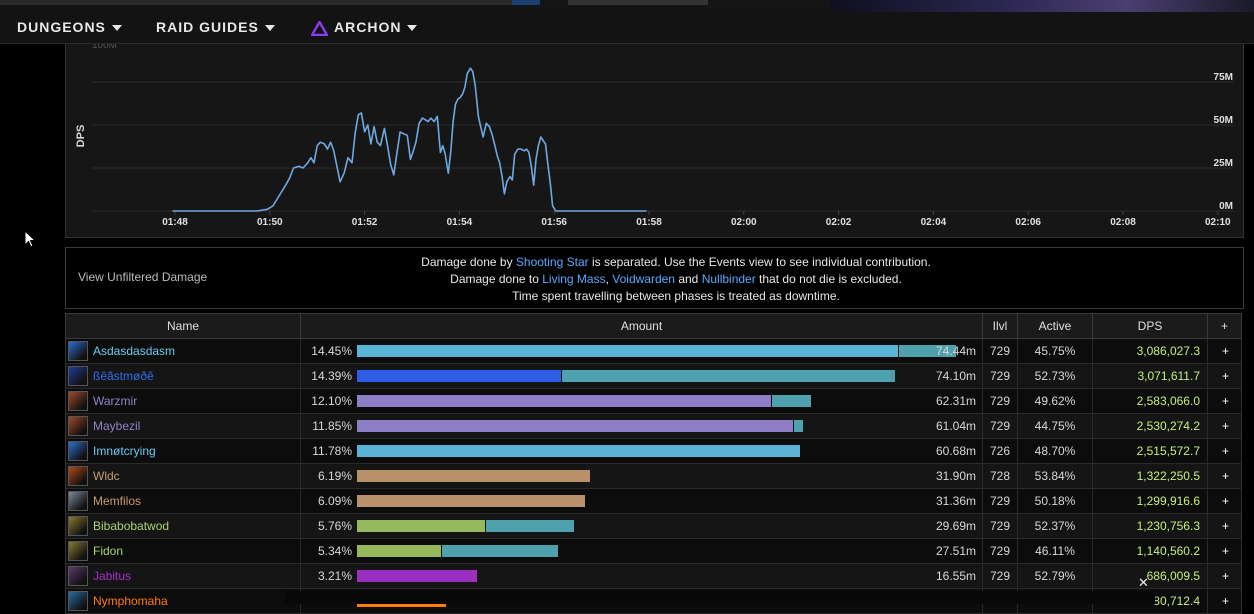  I want to click on nav-raid-guides: RAID GUIDES, so click(215, 27).